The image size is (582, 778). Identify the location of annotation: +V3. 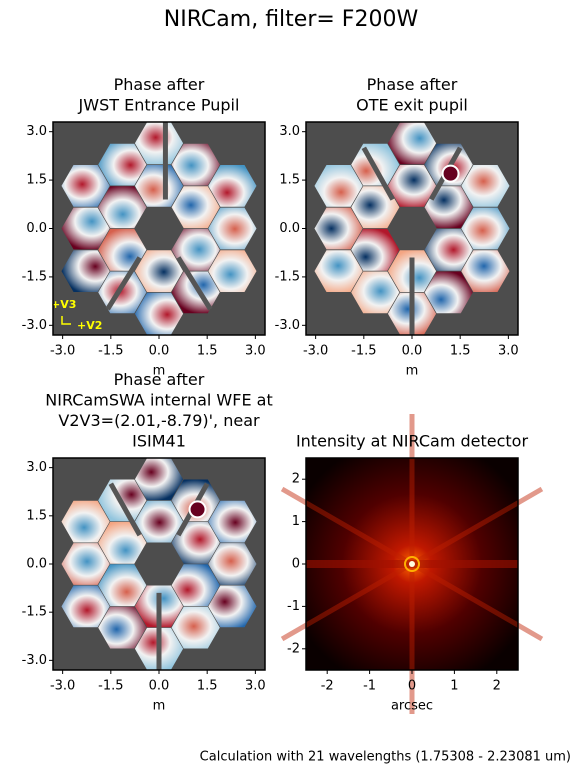
(63, 304).